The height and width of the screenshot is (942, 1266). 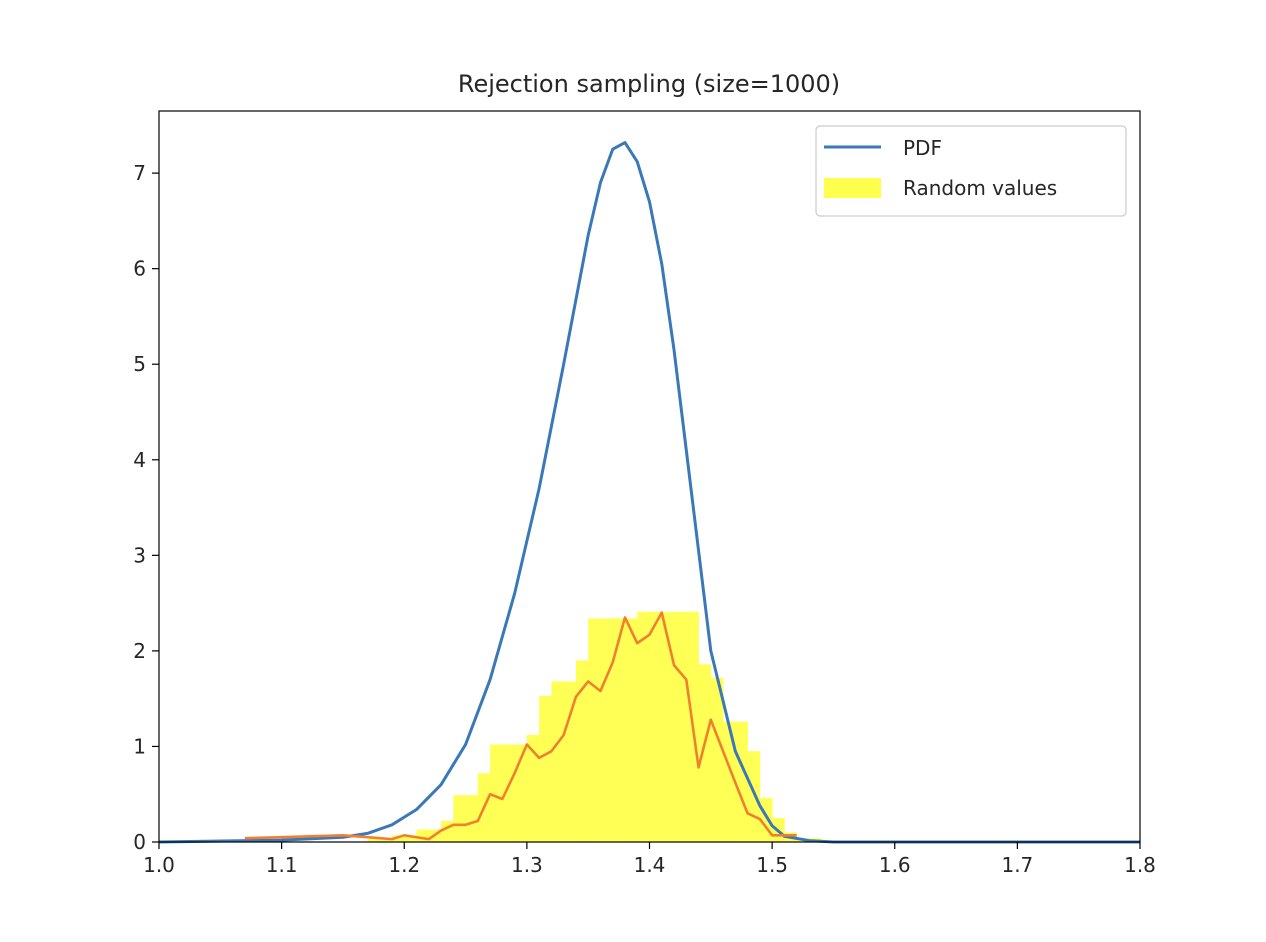 I want to click on y-tick-label: 4, so click(x=139, y=460).